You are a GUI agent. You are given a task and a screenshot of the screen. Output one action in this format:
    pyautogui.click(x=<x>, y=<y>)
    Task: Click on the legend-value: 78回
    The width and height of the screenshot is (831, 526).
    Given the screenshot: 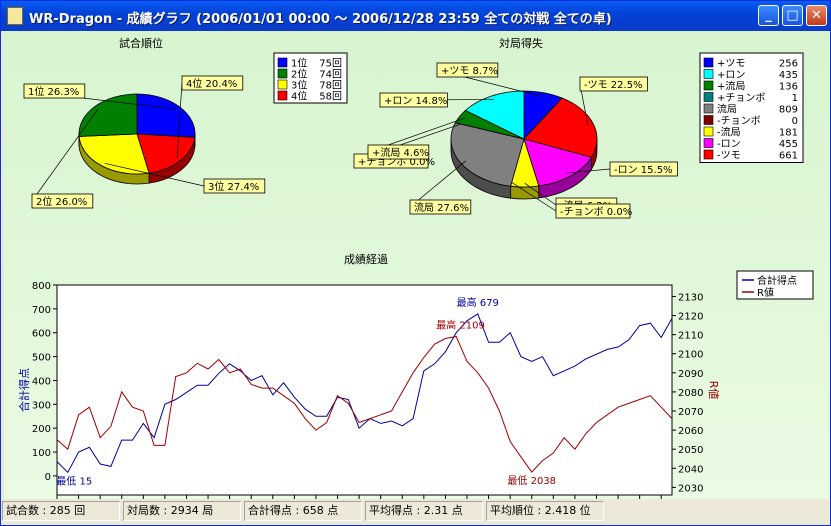 What is the action you would take?
    pyautogui.click(x=330, y=86)
    